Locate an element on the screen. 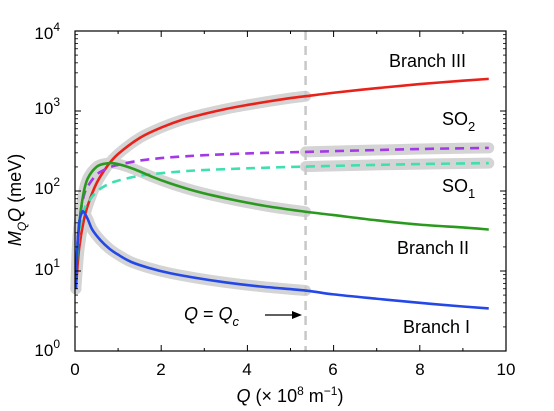  x-tick-label: 8 is located at coordinates (419, 369).